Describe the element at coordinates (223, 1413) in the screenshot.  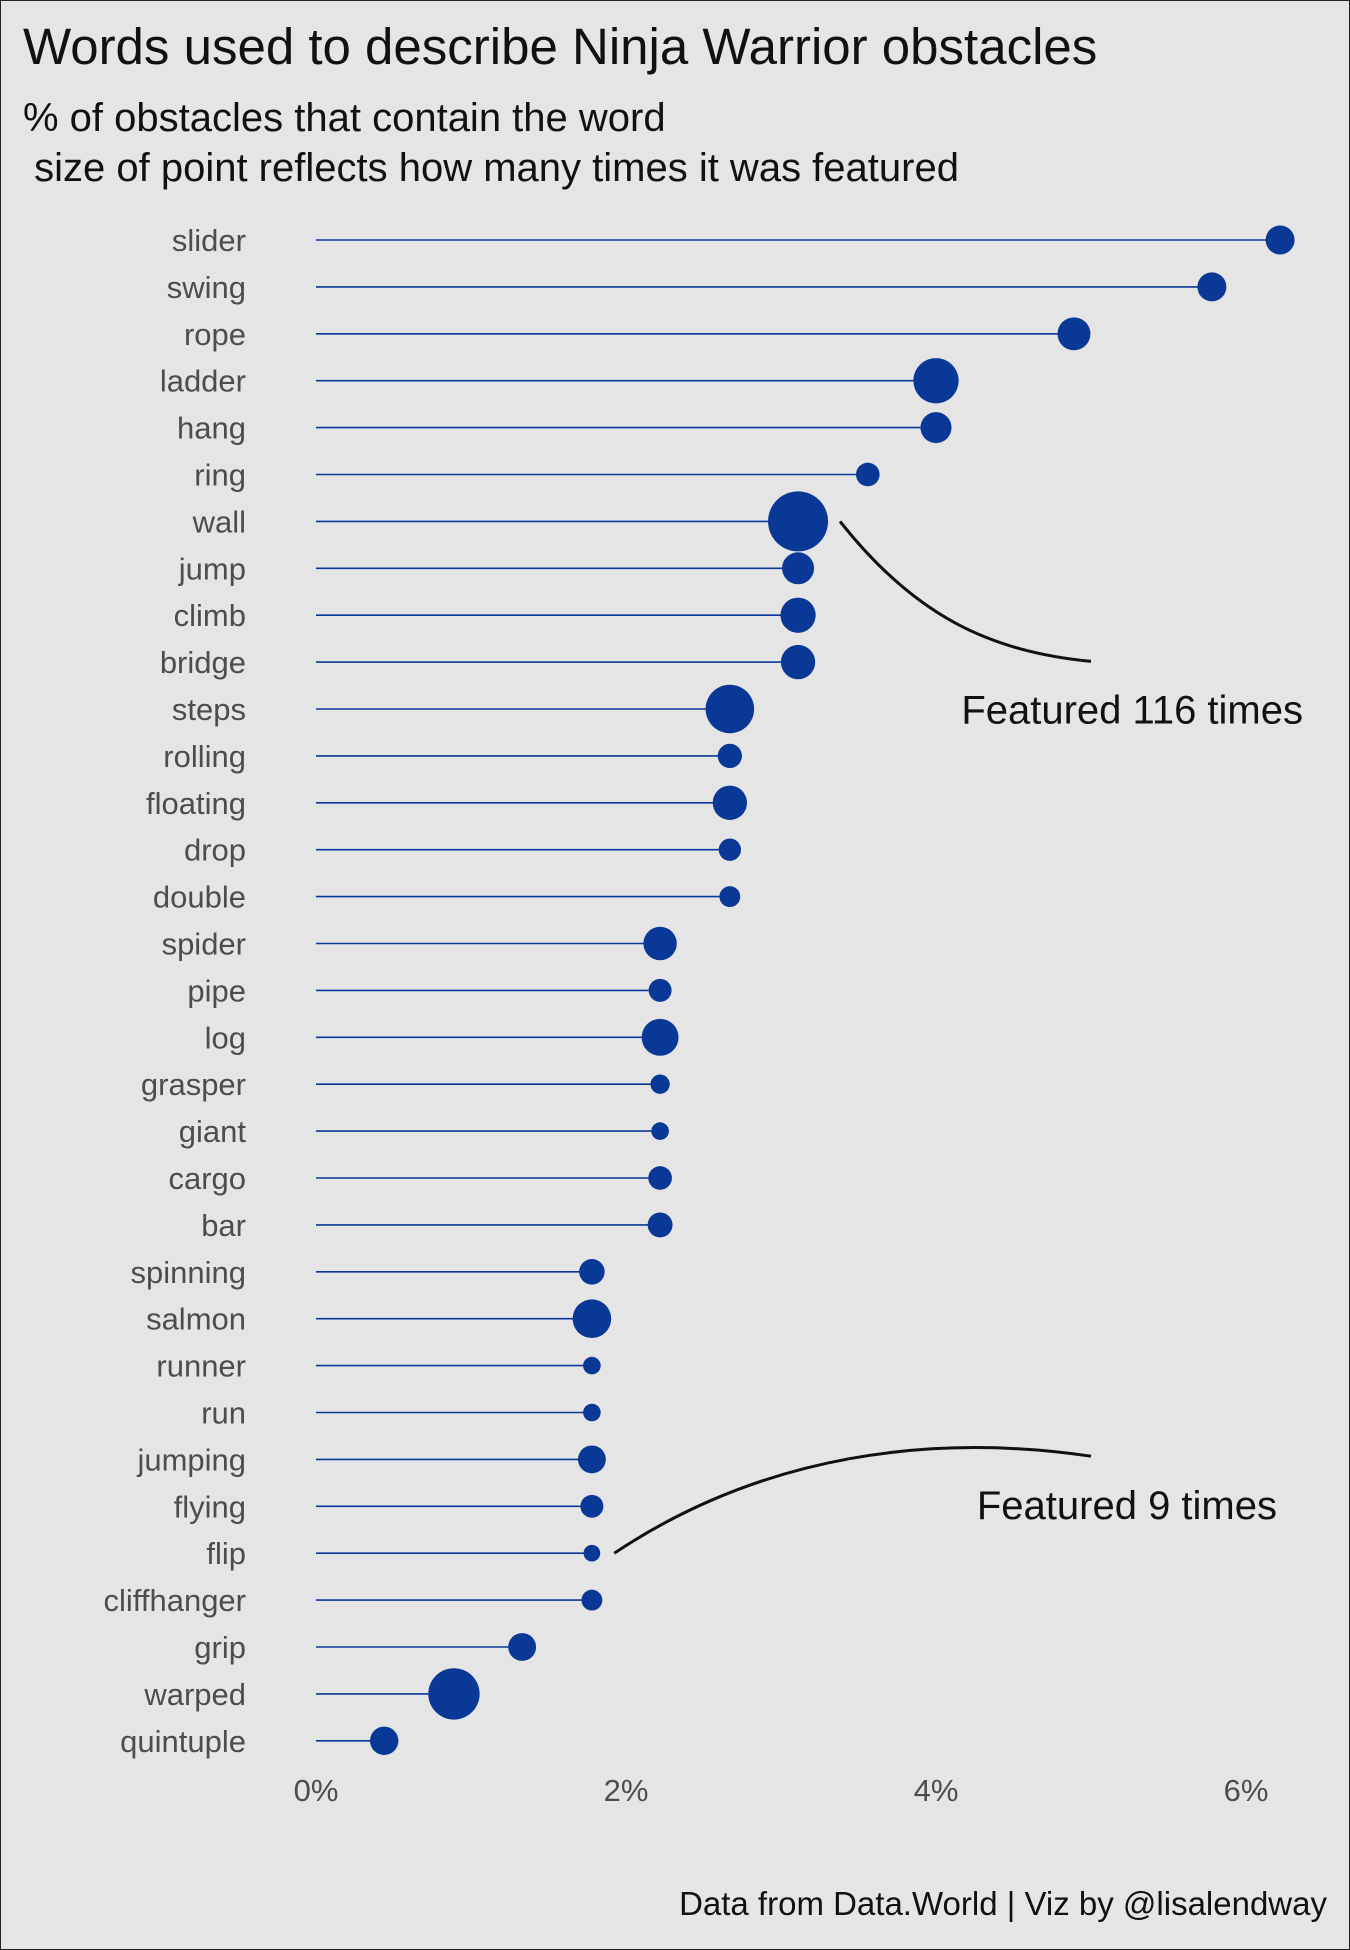
I see `category-label: run` at that location.